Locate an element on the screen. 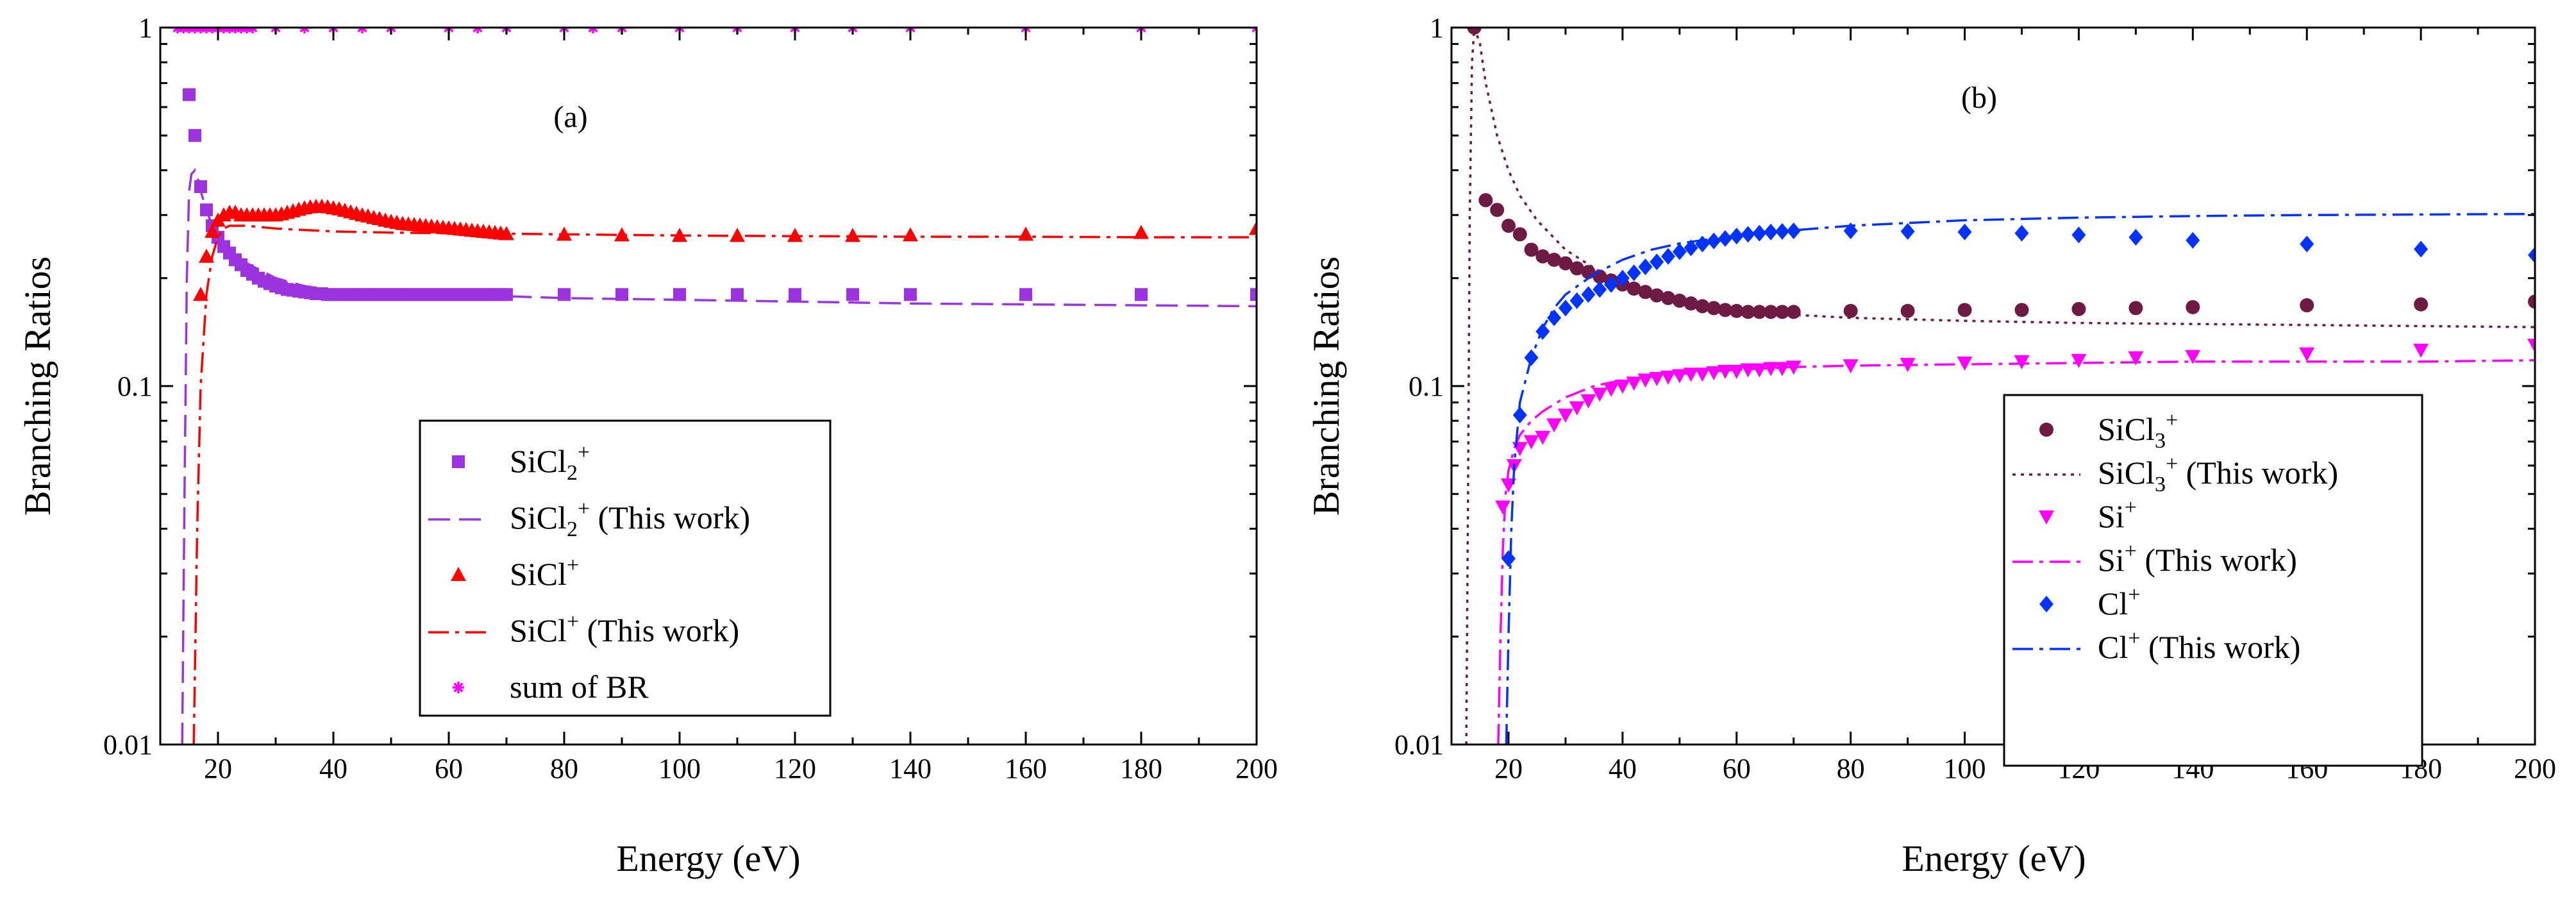  x-tick-label: 80 is located at coordinates (1851, 768).